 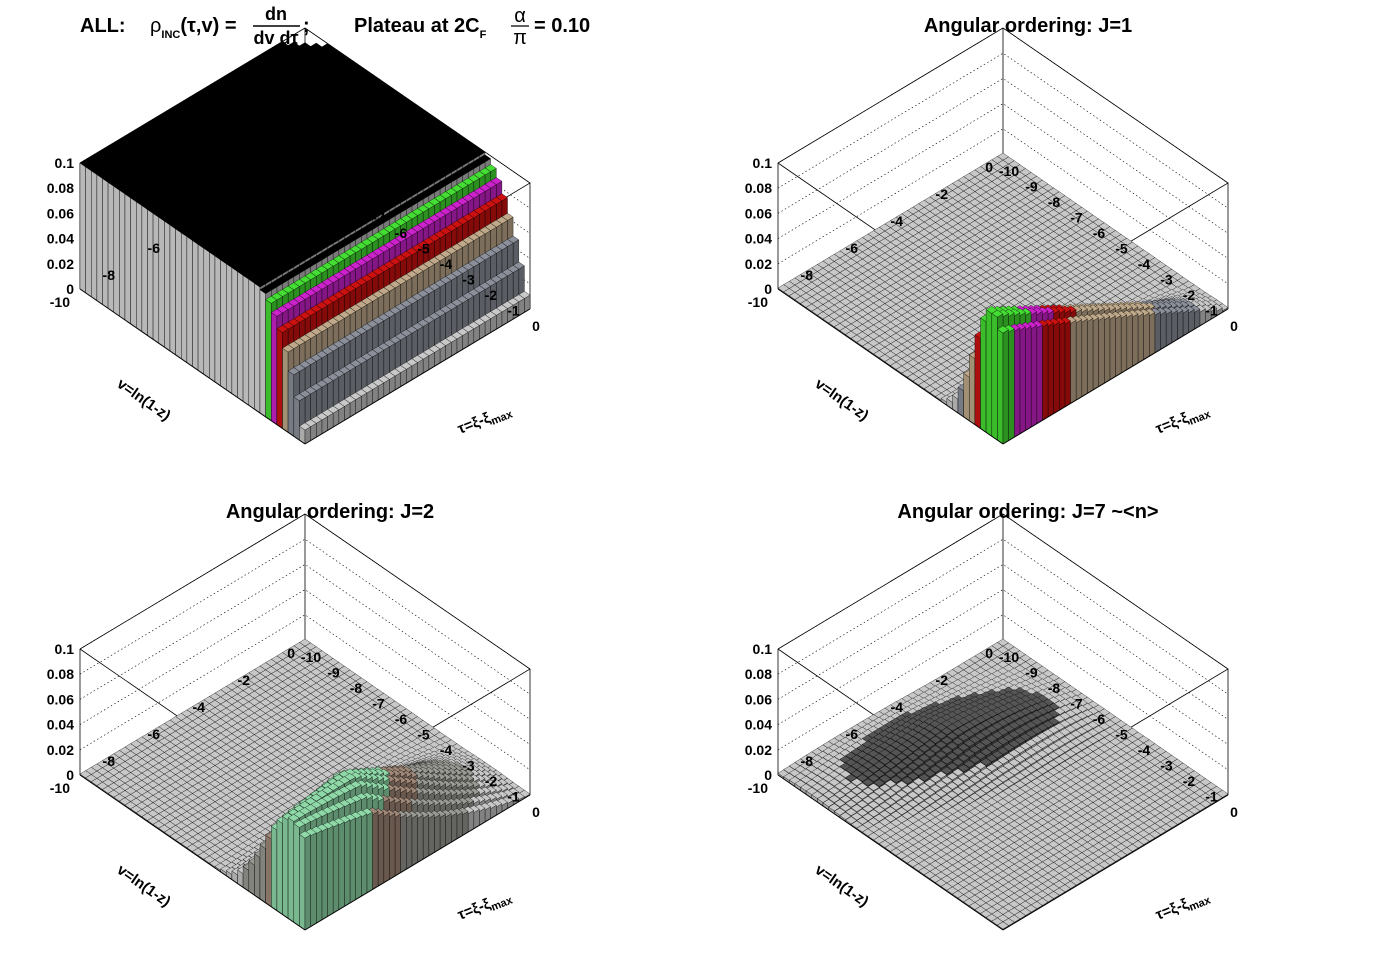 I want to click on title-semicolon: ;, so click(x=306, y=26).